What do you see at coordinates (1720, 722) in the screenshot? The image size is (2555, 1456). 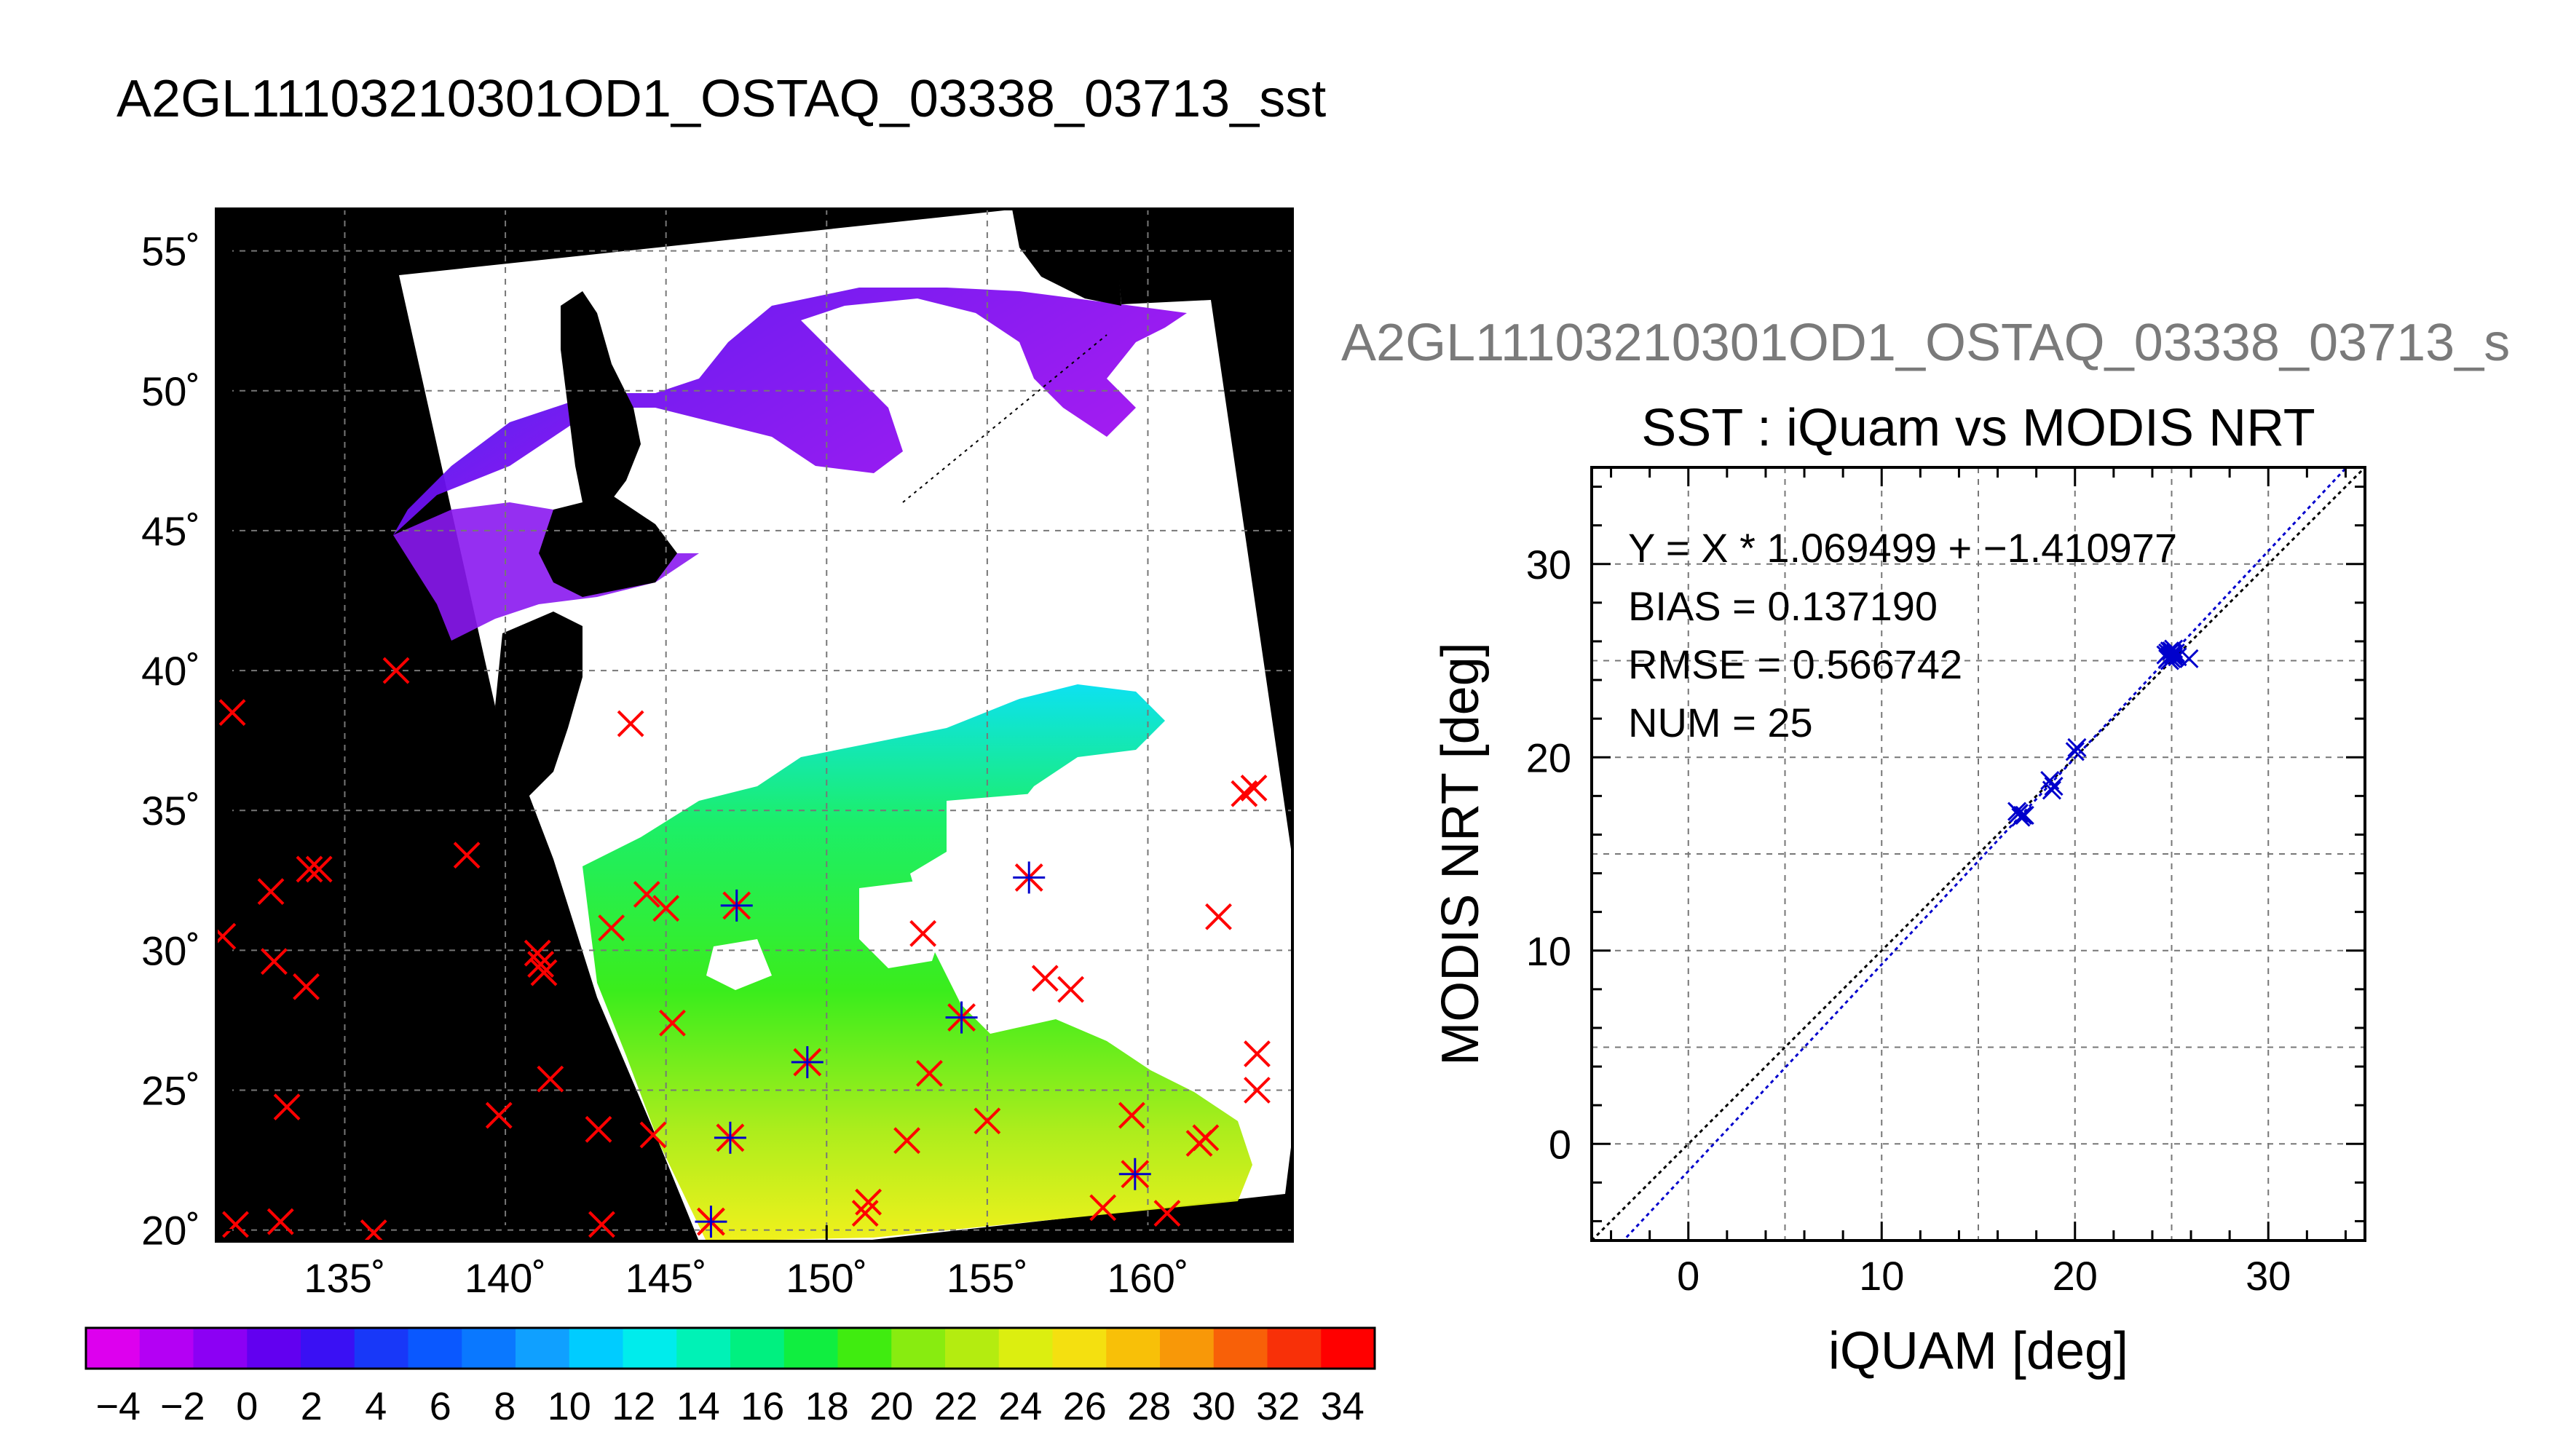 I see `scatter-annotation: NUM = 25` at bounding box center [1720, 722].